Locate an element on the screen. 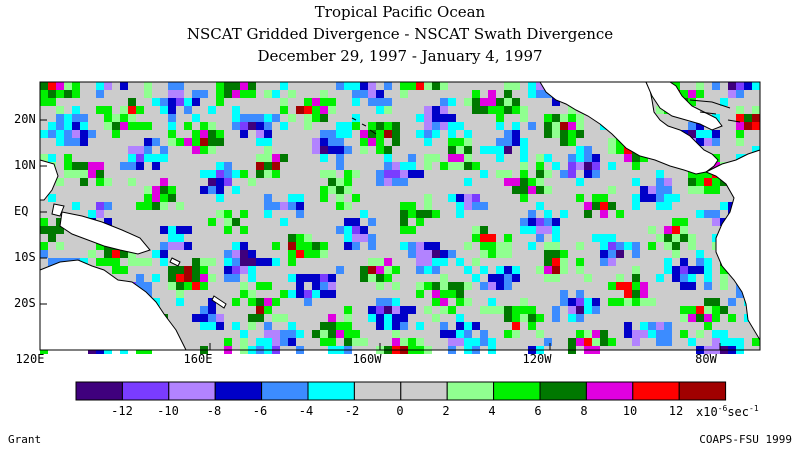 The image size is (800, 450). colorbar-swatch is located at coordinates (99, 391).